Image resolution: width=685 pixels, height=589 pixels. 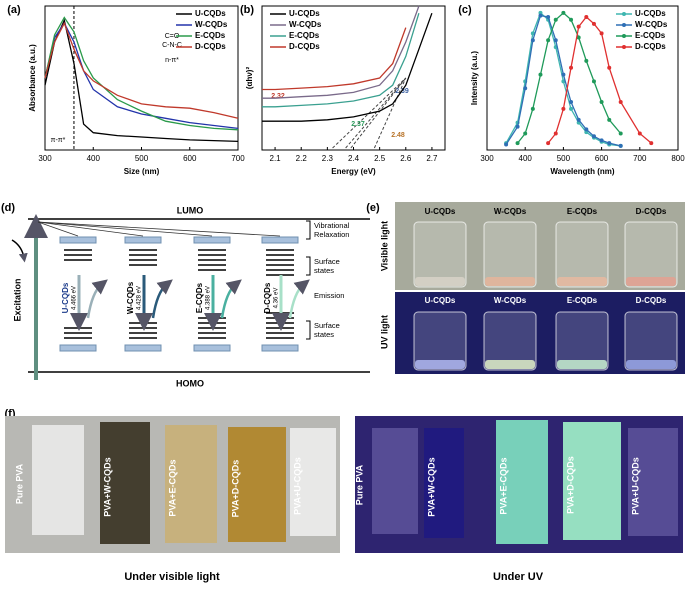 I want to click on film-label: PVA+W-CQDs, so click(x=107, y=486).